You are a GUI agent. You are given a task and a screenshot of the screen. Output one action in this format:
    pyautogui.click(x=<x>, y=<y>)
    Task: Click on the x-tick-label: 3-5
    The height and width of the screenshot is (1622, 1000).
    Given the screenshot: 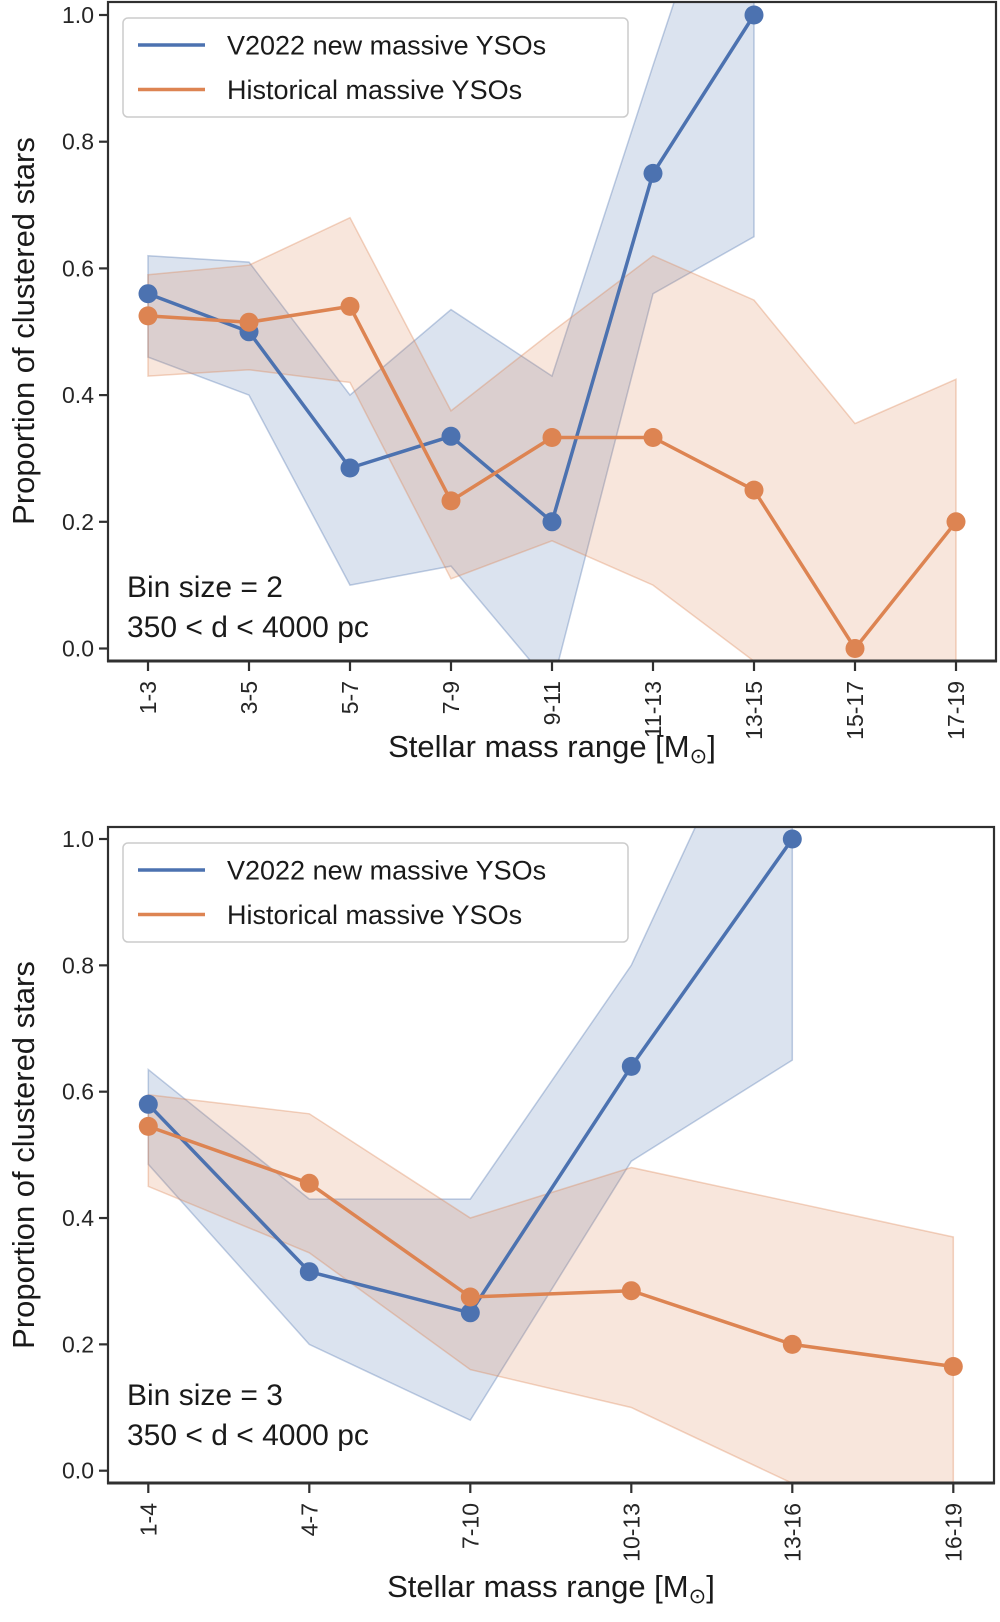 What is the action you would take?
    pyautogui.click(x=249, y=697)
    